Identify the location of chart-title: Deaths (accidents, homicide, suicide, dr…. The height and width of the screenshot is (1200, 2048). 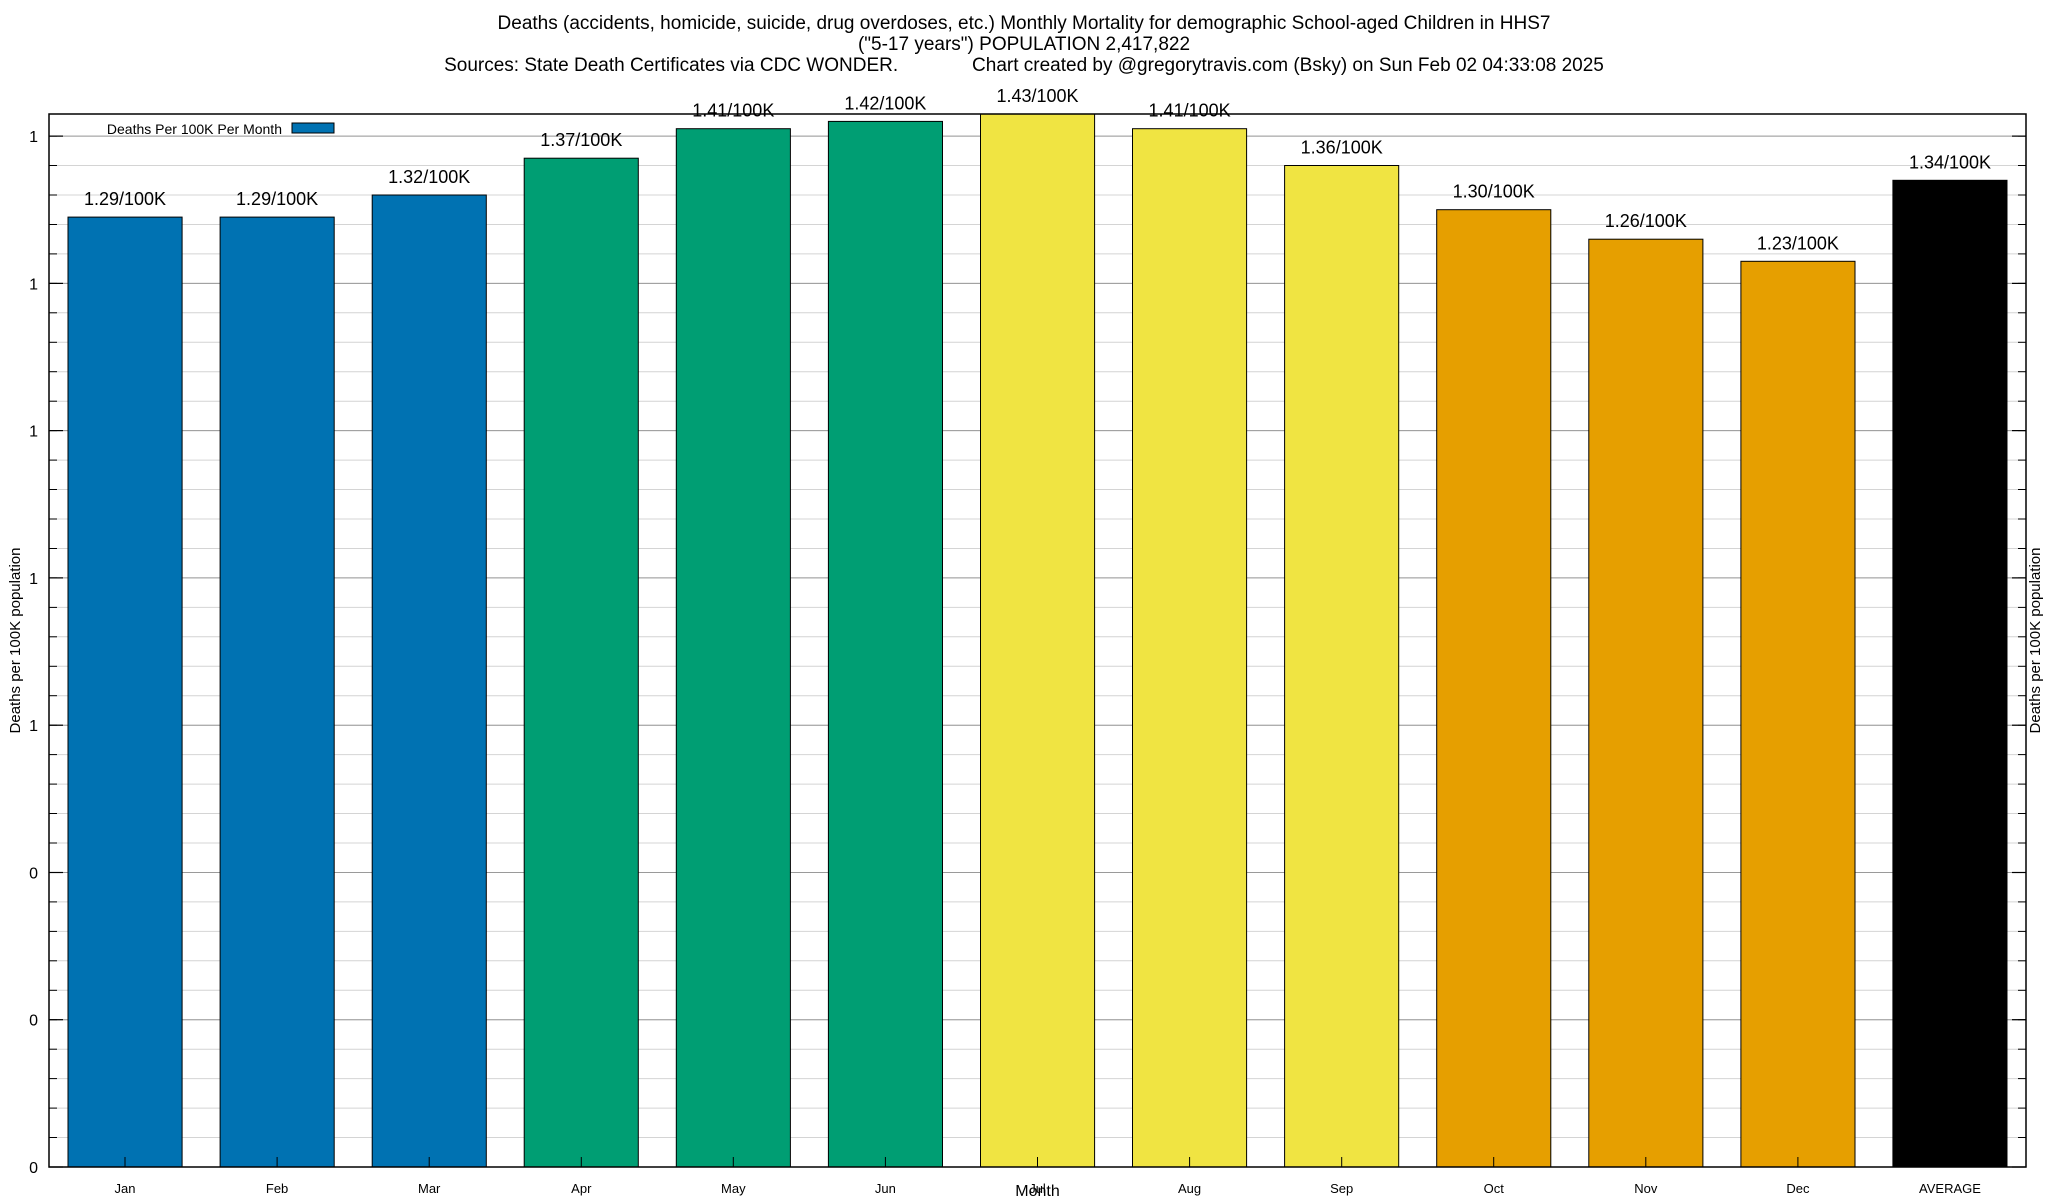
(1024, 23).